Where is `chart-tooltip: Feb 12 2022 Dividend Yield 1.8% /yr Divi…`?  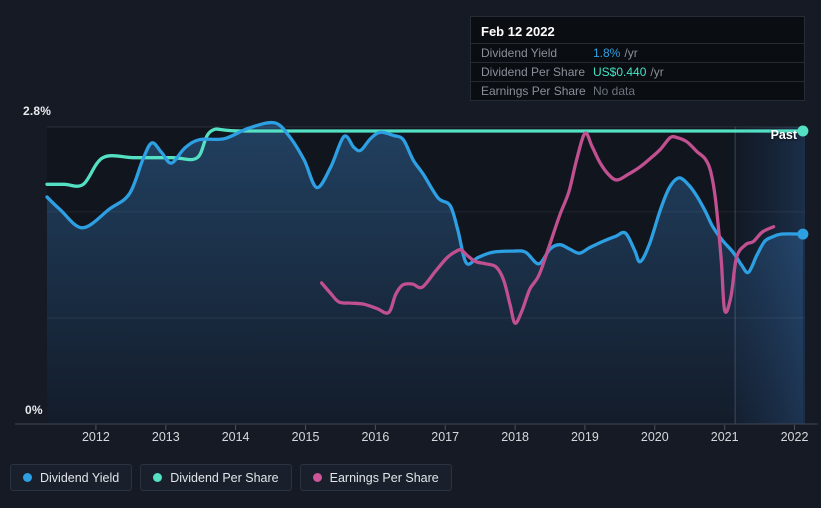
chart-tooltip: Feb 12 2022 Dividend Yield 1.8% /yr Divi… is located at coordinates (637, 58).